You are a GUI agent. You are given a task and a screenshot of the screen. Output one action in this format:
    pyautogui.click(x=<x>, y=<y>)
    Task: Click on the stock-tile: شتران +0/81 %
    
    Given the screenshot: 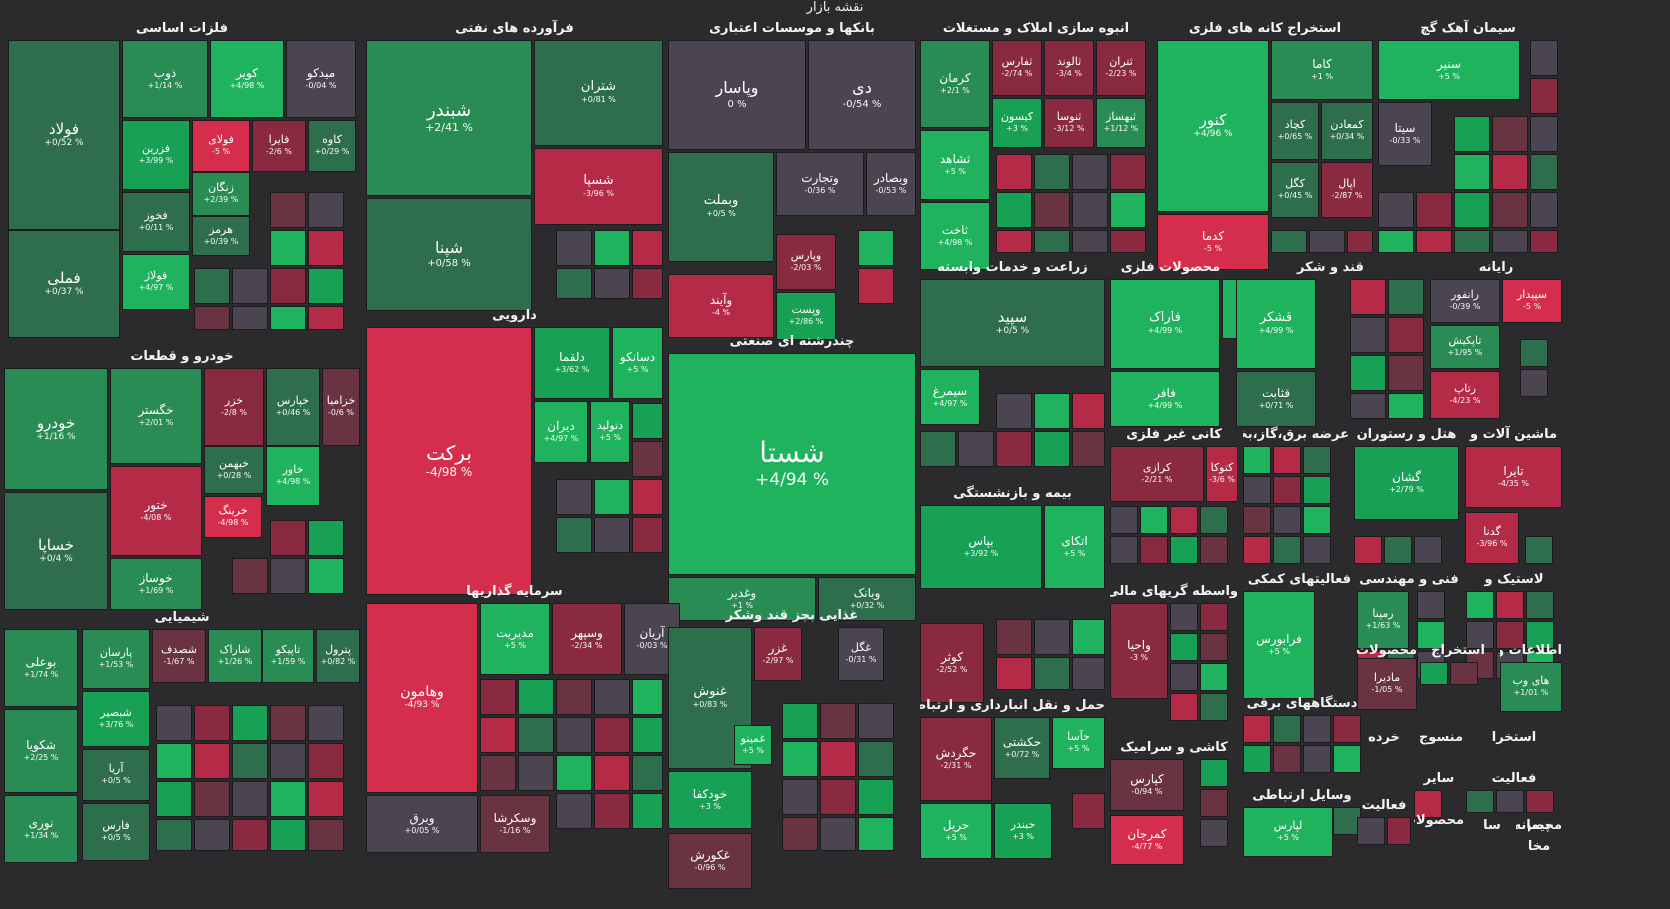 What is the action you would take?
    pyautogui.click(x=598, y=93)
    